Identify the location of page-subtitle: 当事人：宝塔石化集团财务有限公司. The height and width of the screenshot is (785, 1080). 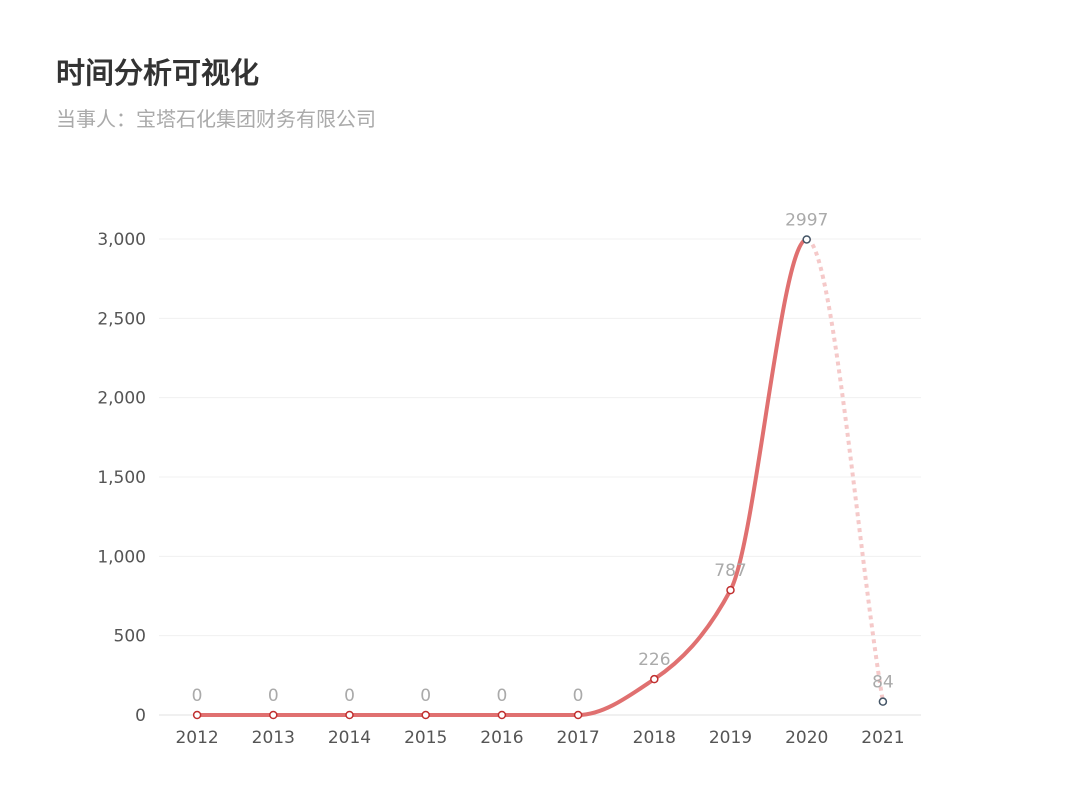
(216, 119).